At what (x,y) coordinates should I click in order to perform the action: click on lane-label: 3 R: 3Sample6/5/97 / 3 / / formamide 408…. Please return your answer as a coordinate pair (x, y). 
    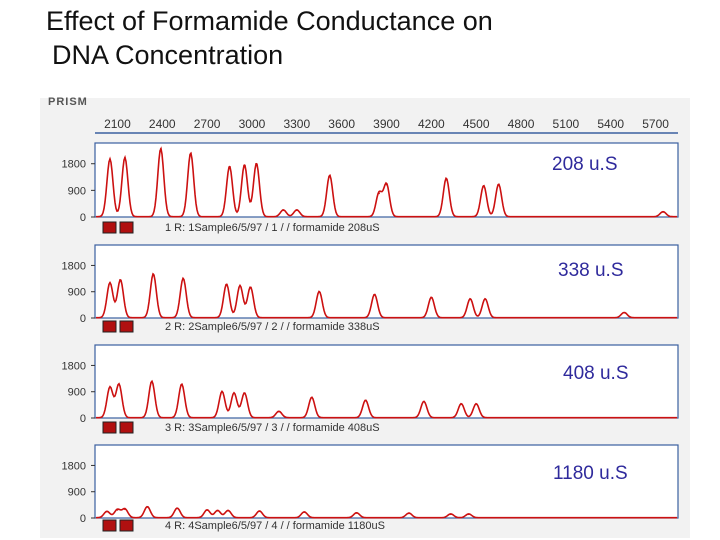
    Looking at the image, I should click on (272, 428).